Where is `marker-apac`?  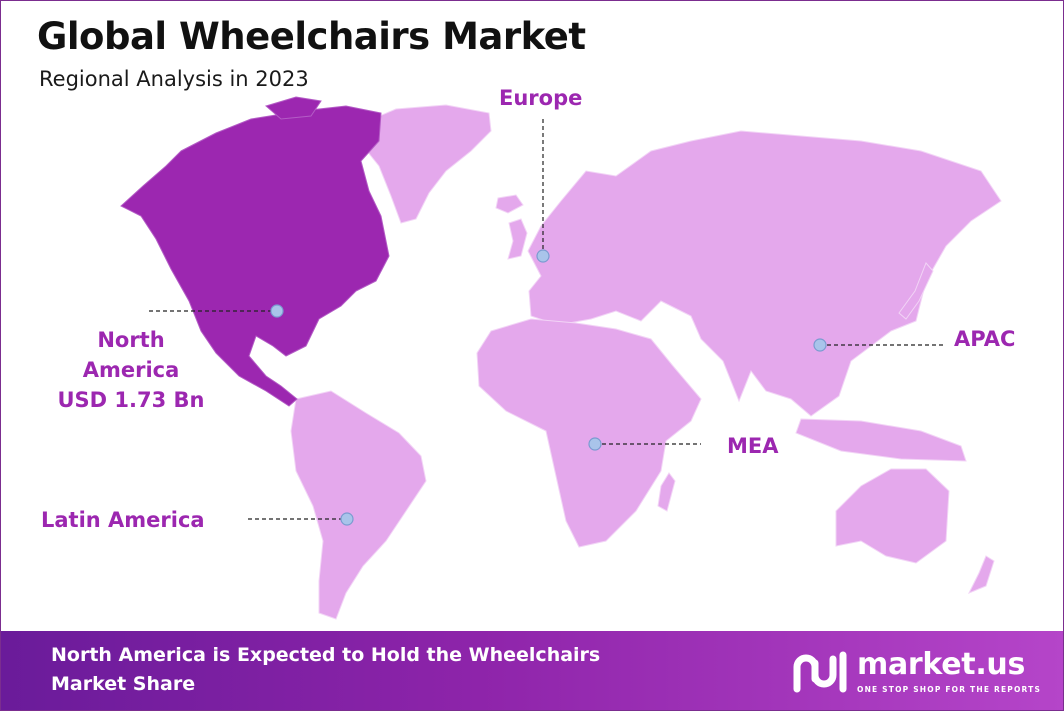
marker-apac is located at coordinates (820, 345).